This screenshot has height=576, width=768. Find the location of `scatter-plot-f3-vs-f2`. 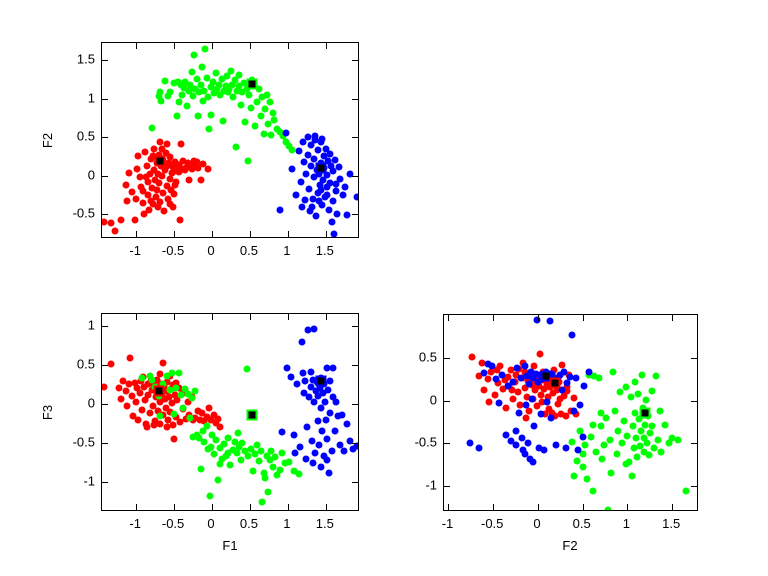

scatter-plot-f3-vs-f2 is located at coordinates (570, 412).